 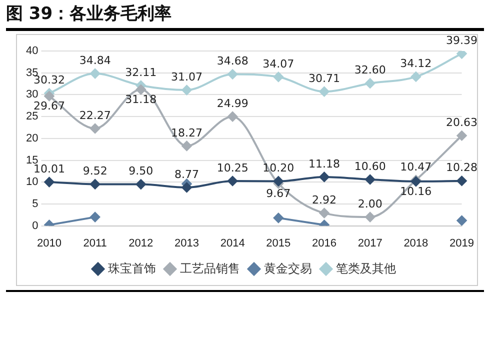 I want to click on data-label: 24.99, so click(x=232, y=103).